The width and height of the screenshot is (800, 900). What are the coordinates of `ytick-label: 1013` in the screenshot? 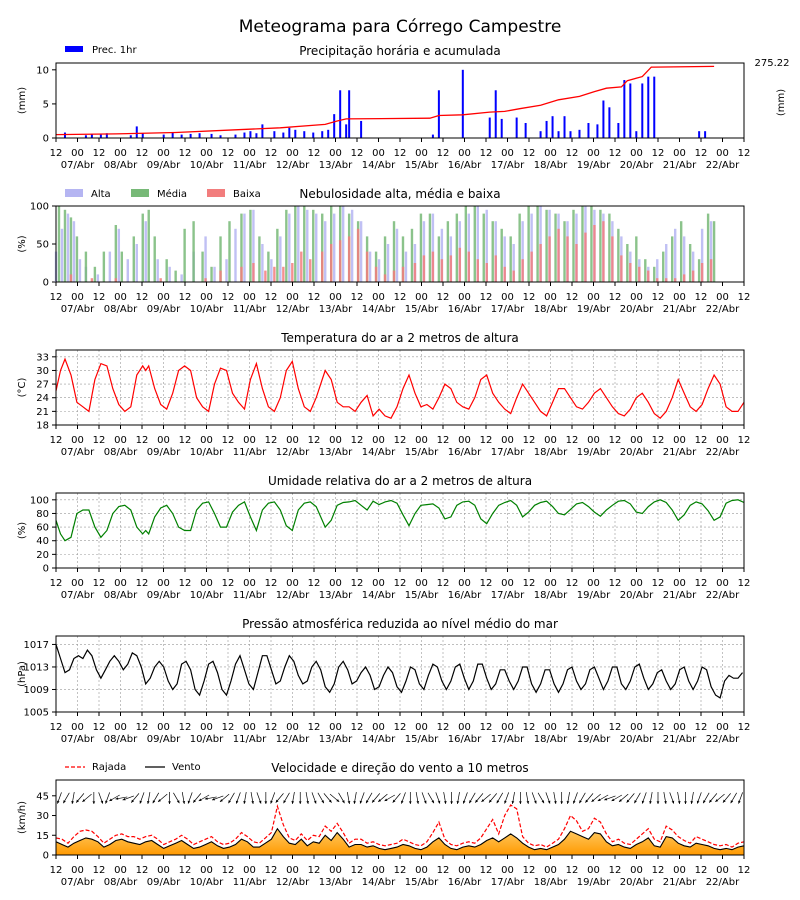 It's located at (36, 667).